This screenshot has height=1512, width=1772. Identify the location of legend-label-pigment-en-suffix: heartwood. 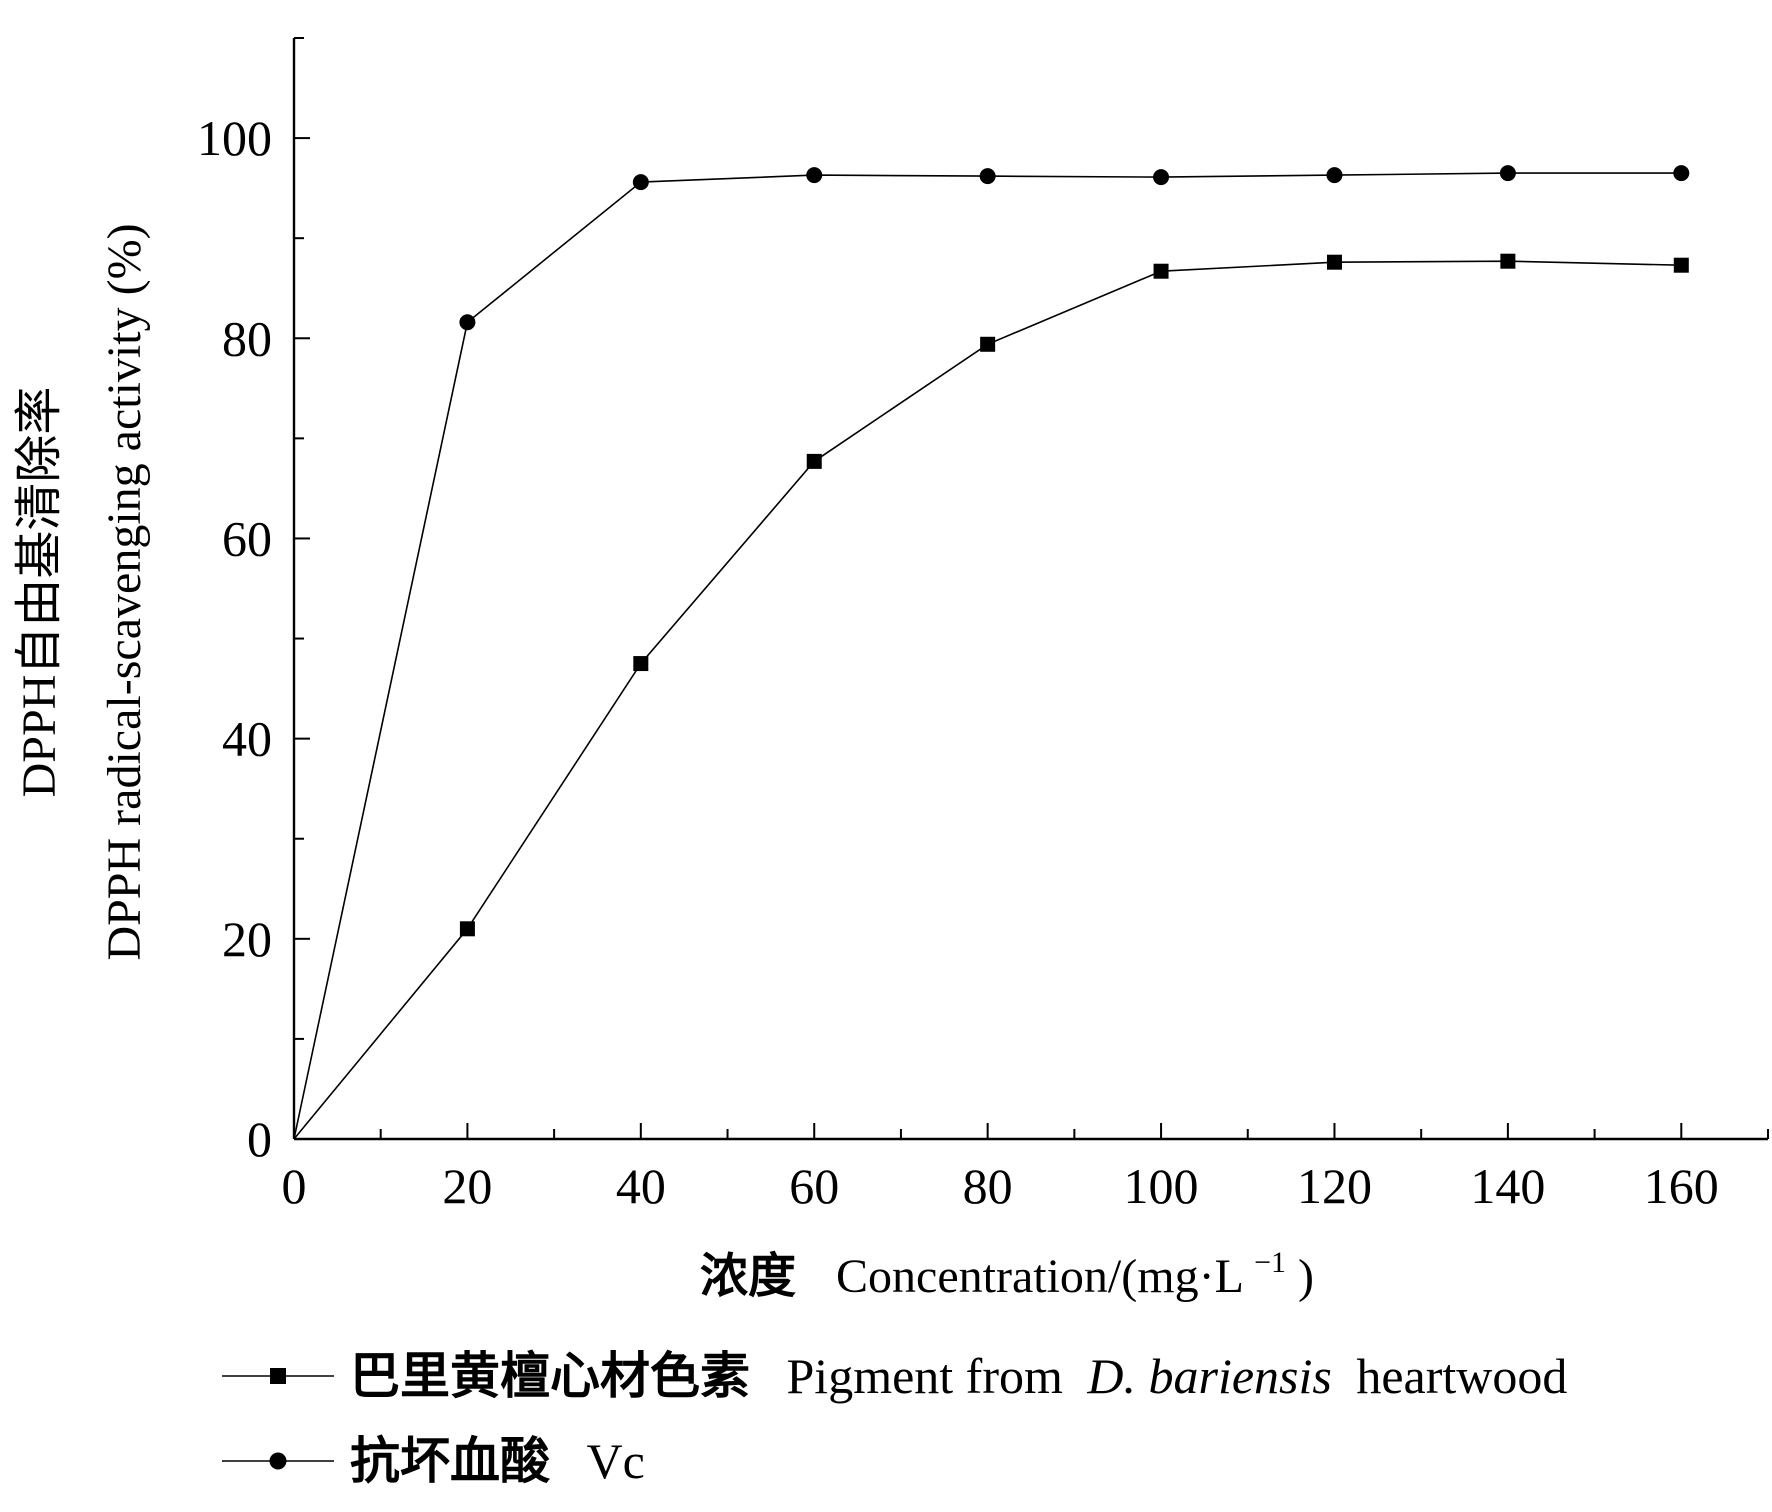
(1461, 1376).